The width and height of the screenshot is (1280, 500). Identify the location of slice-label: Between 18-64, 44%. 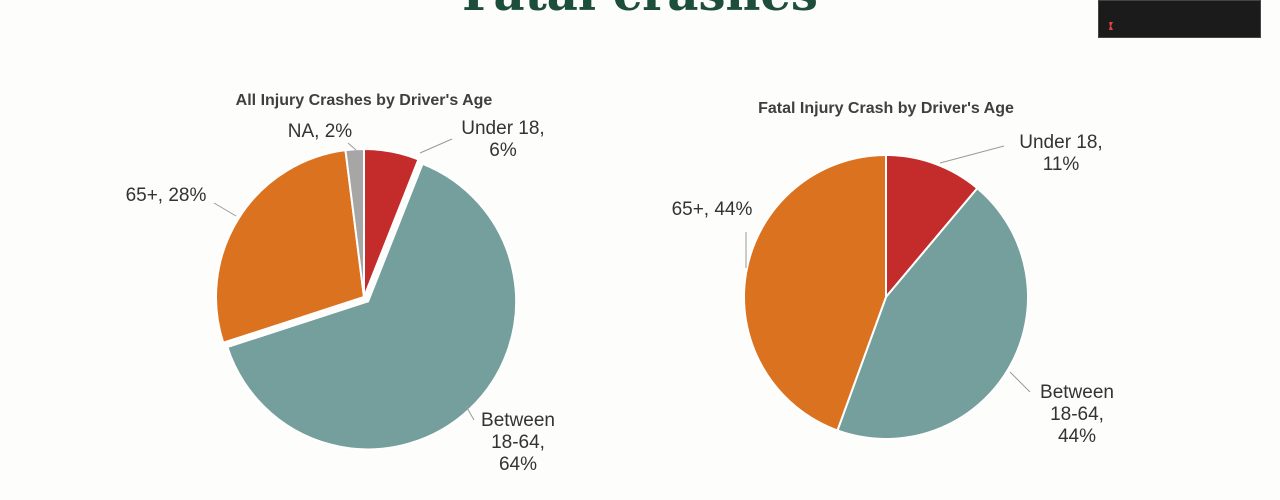
(1077, 414).